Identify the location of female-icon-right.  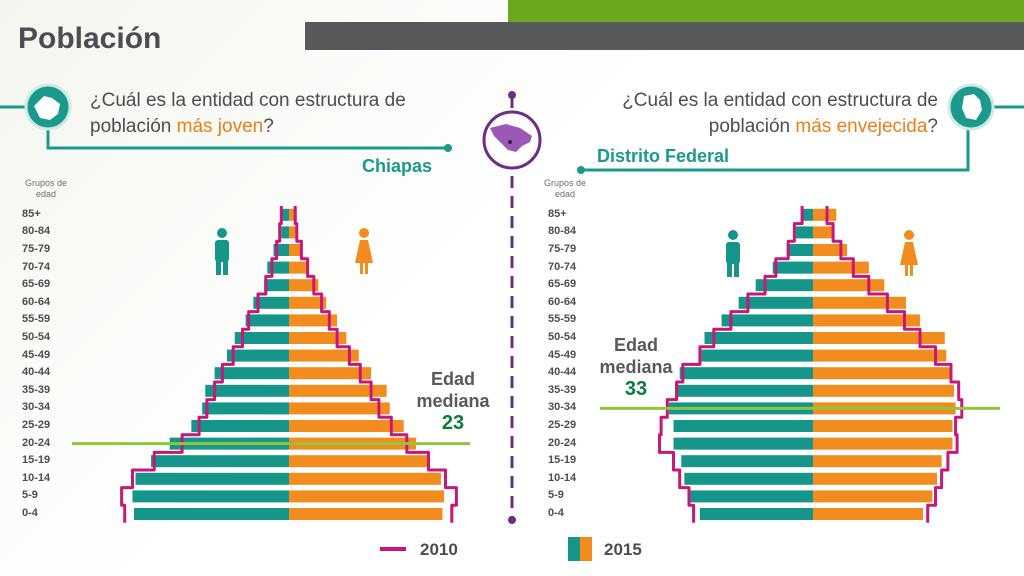
(909, 253).